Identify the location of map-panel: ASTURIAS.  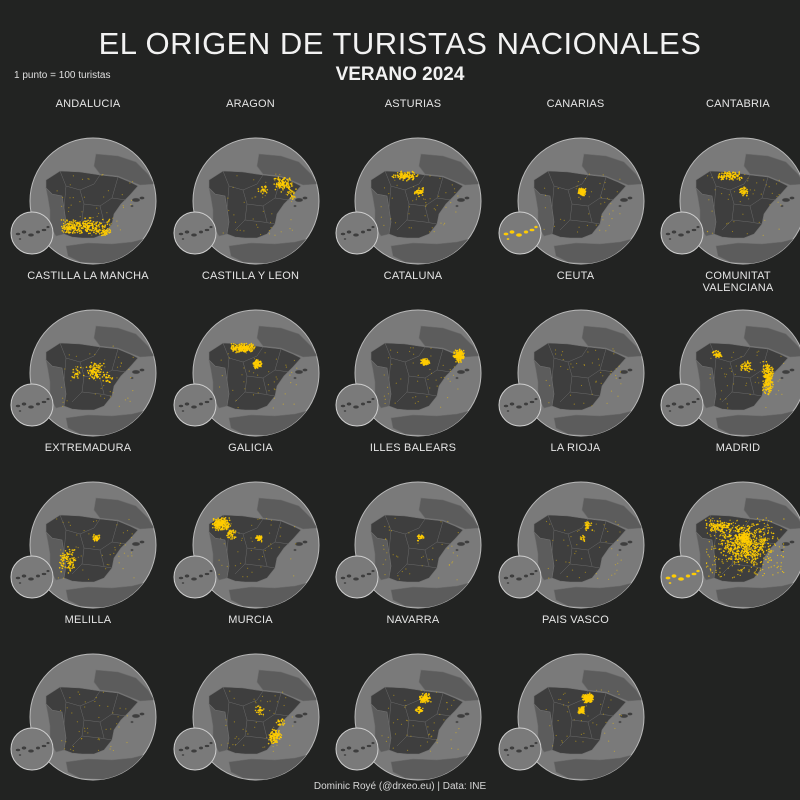
(413, 184).